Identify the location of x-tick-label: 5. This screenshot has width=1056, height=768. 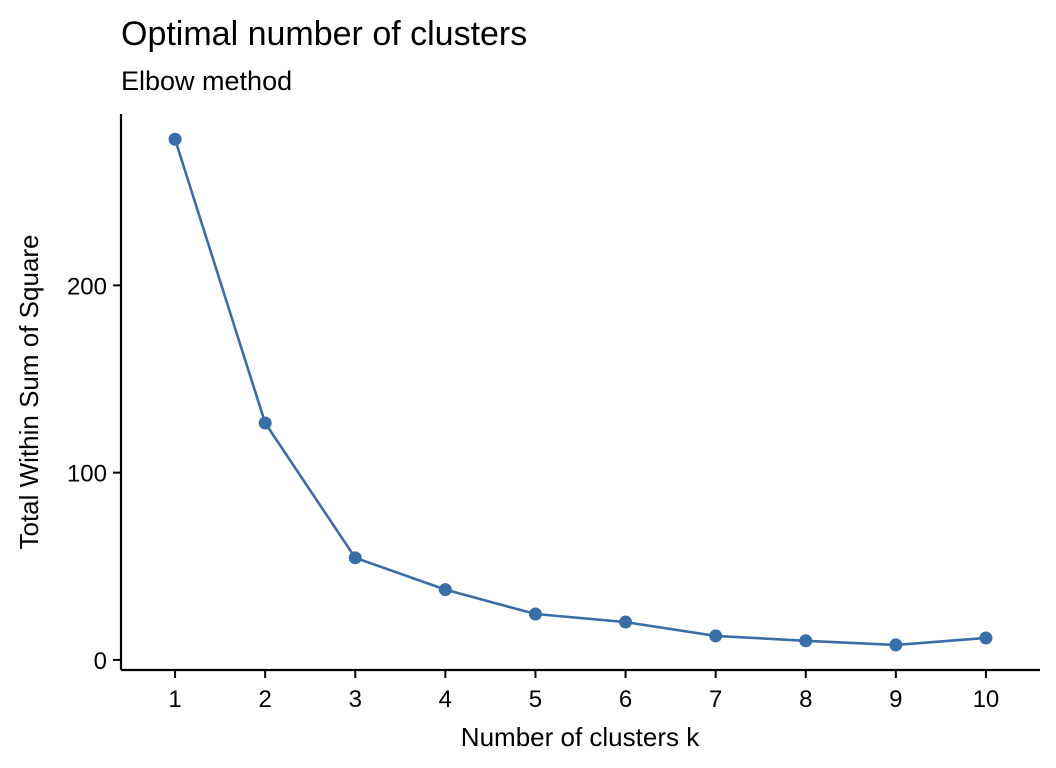
(535, 699).